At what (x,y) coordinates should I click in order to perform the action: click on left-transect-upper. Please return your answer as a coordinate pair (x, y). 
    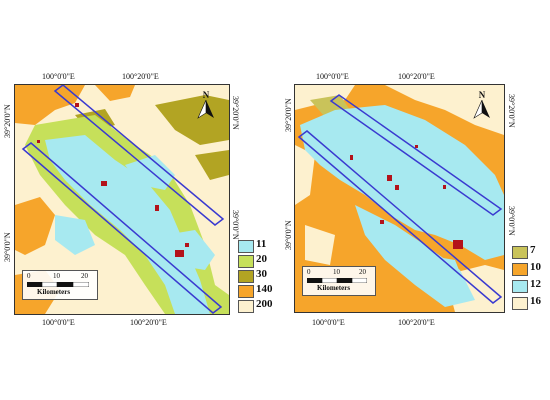
    Looking at the image, I should click on (139, 155).